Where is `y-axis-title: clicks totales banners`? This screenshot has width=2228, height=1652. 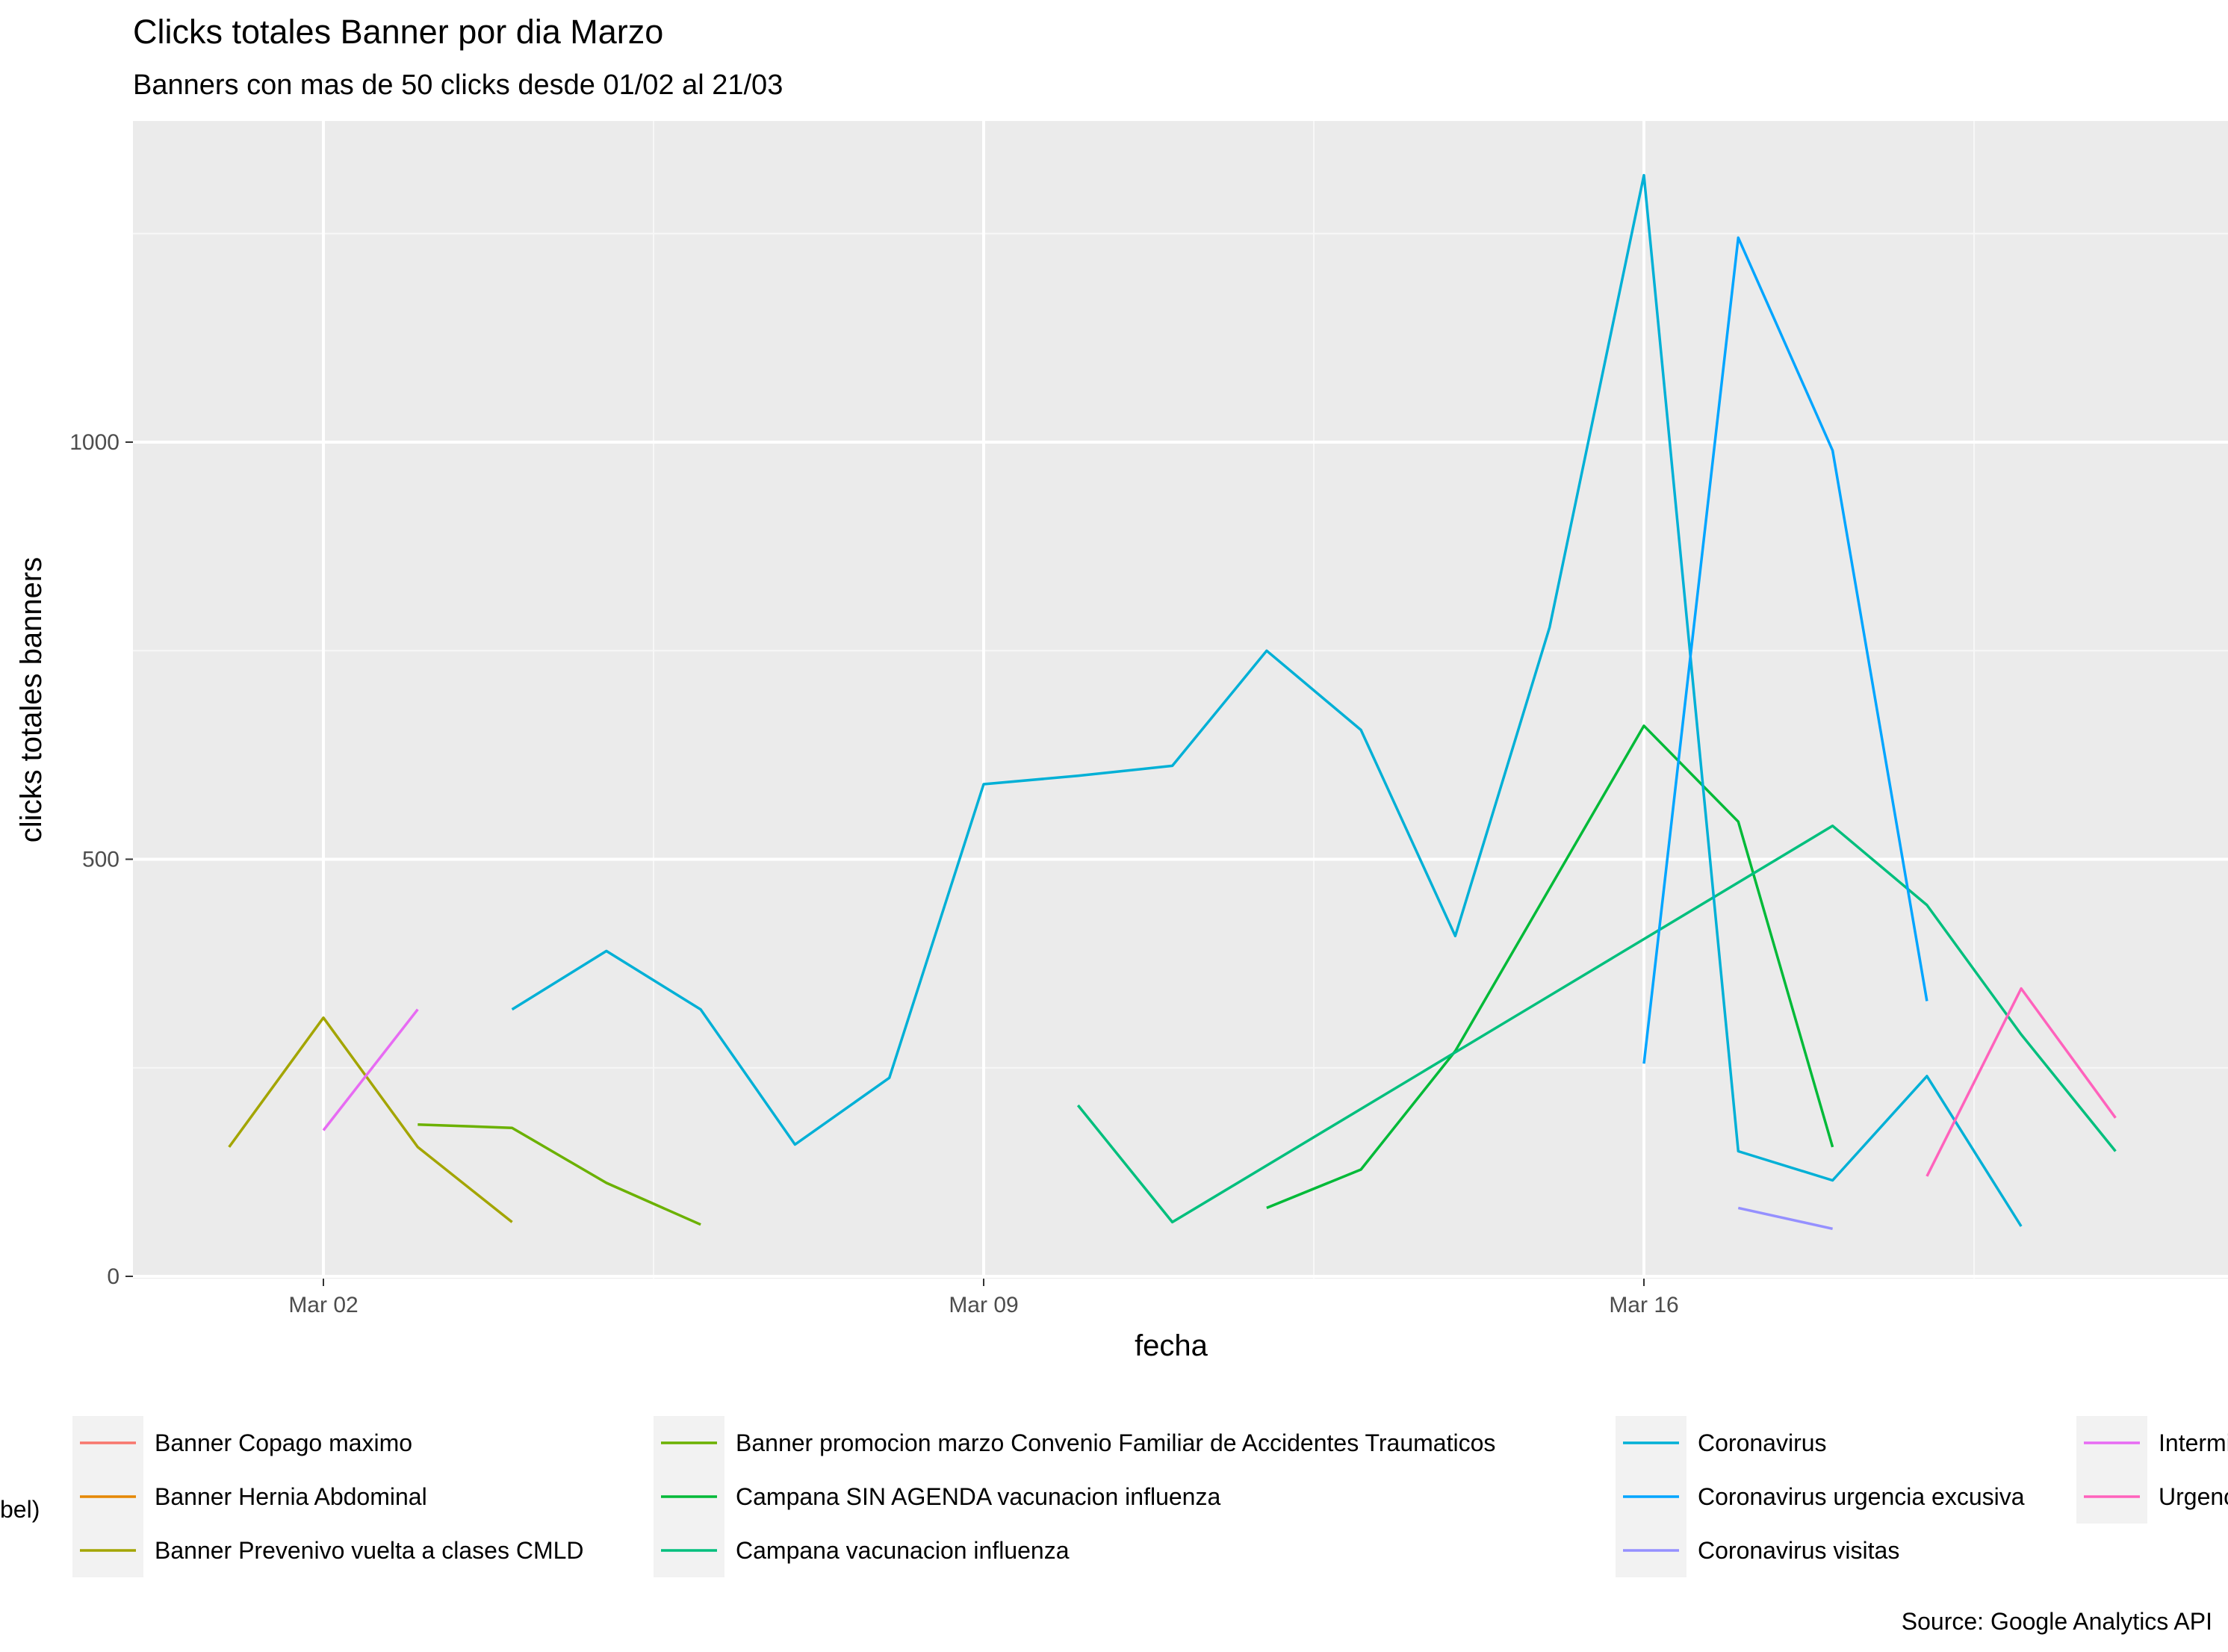
y-axis-title: clicks totales banners is located at coordinates (31, 699).